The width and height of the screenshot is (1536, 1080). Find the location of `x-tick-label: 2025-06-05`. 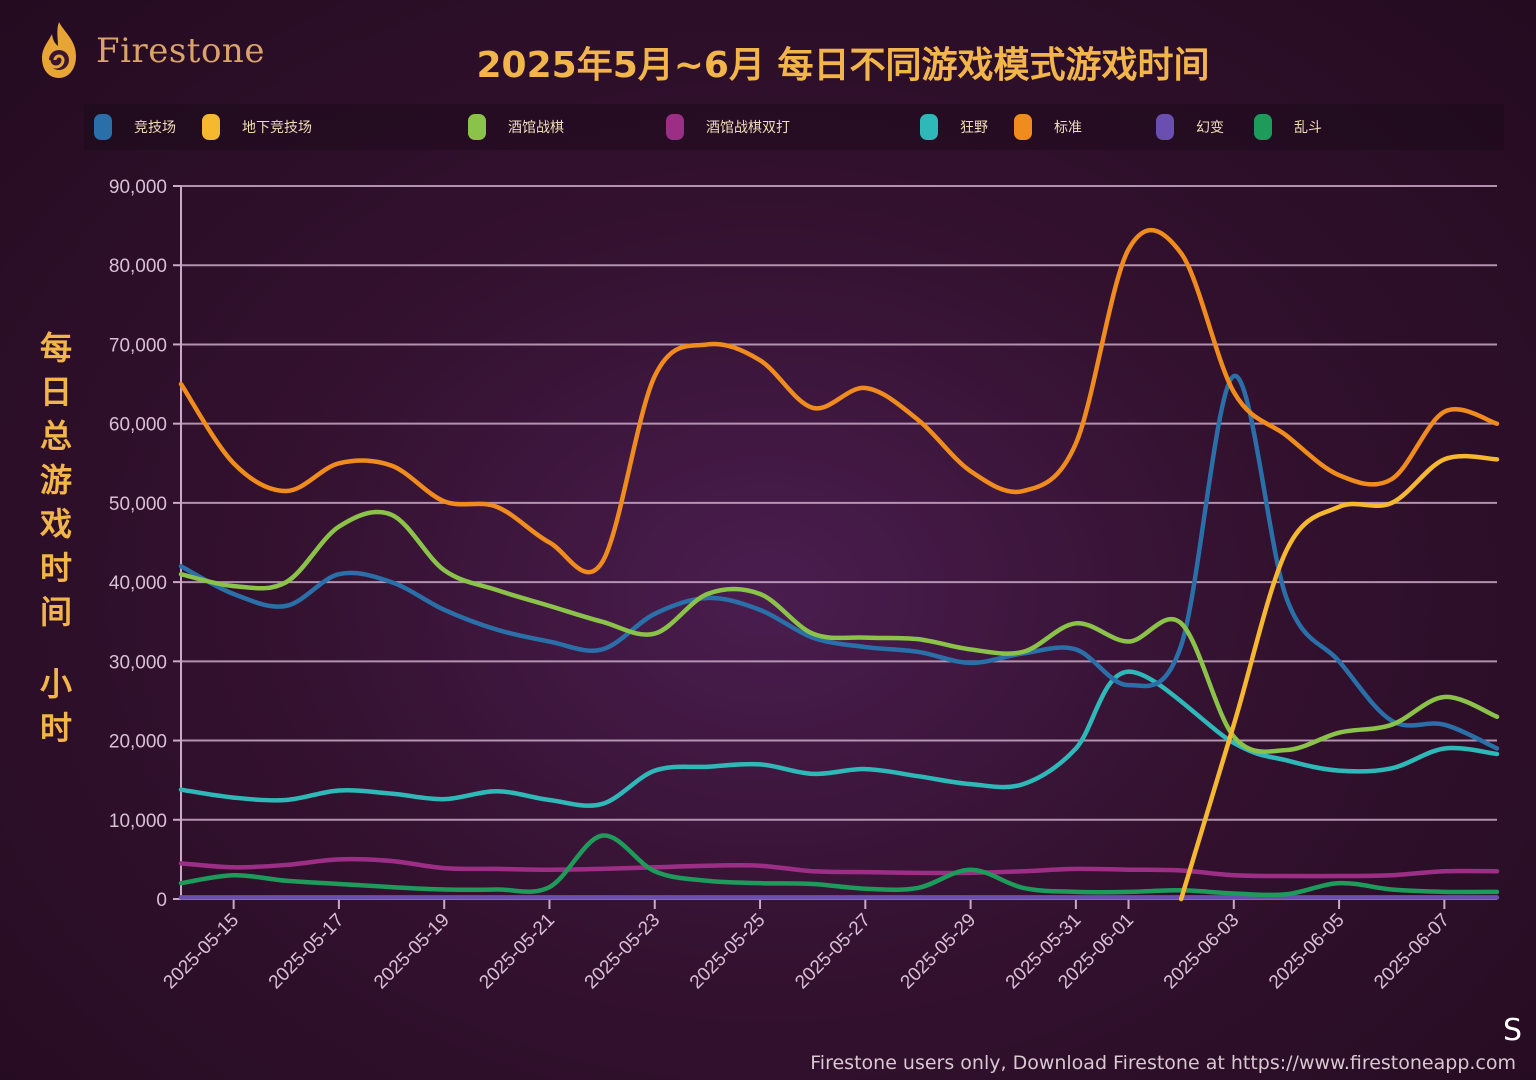

x-tick-label: 2025-06-05 is located at coordinates (1307, 952).